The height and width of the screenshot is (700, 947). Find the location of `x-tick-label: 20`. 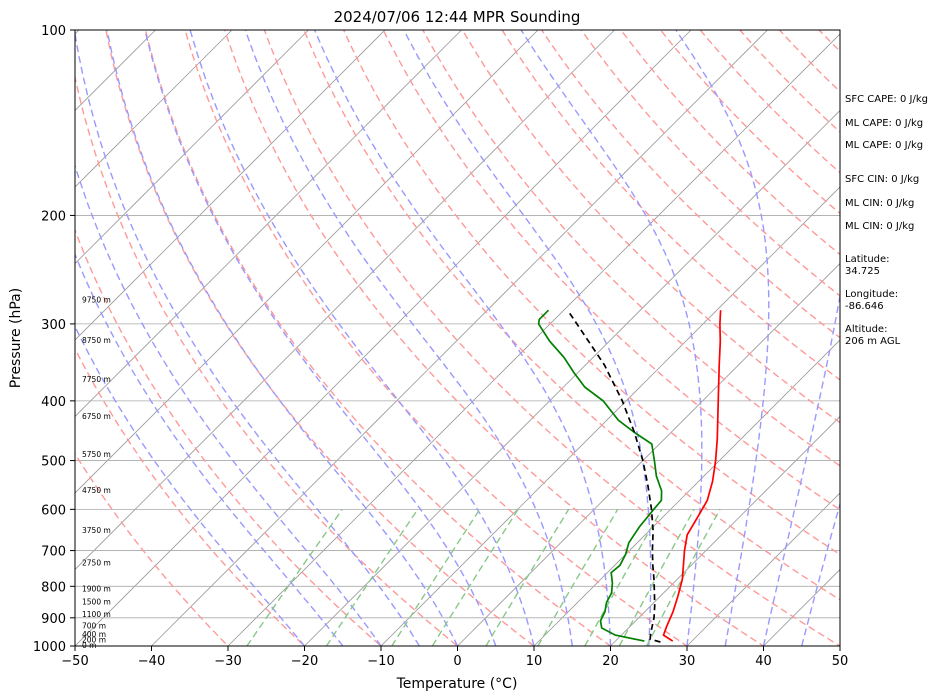

x-tick-label: 20 is located at coordinates (610, 661).